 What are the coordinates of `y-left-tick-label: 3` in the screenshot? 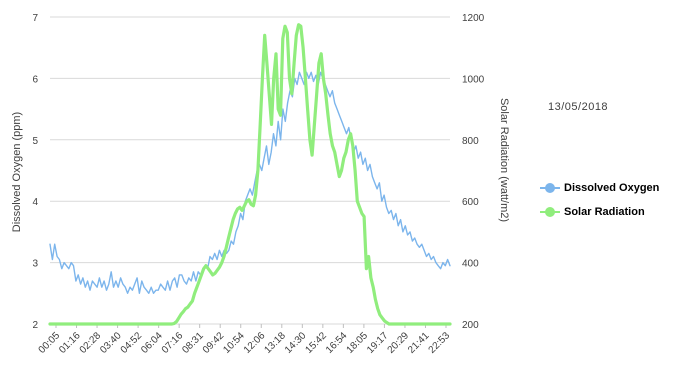 It's located at (35, 264).